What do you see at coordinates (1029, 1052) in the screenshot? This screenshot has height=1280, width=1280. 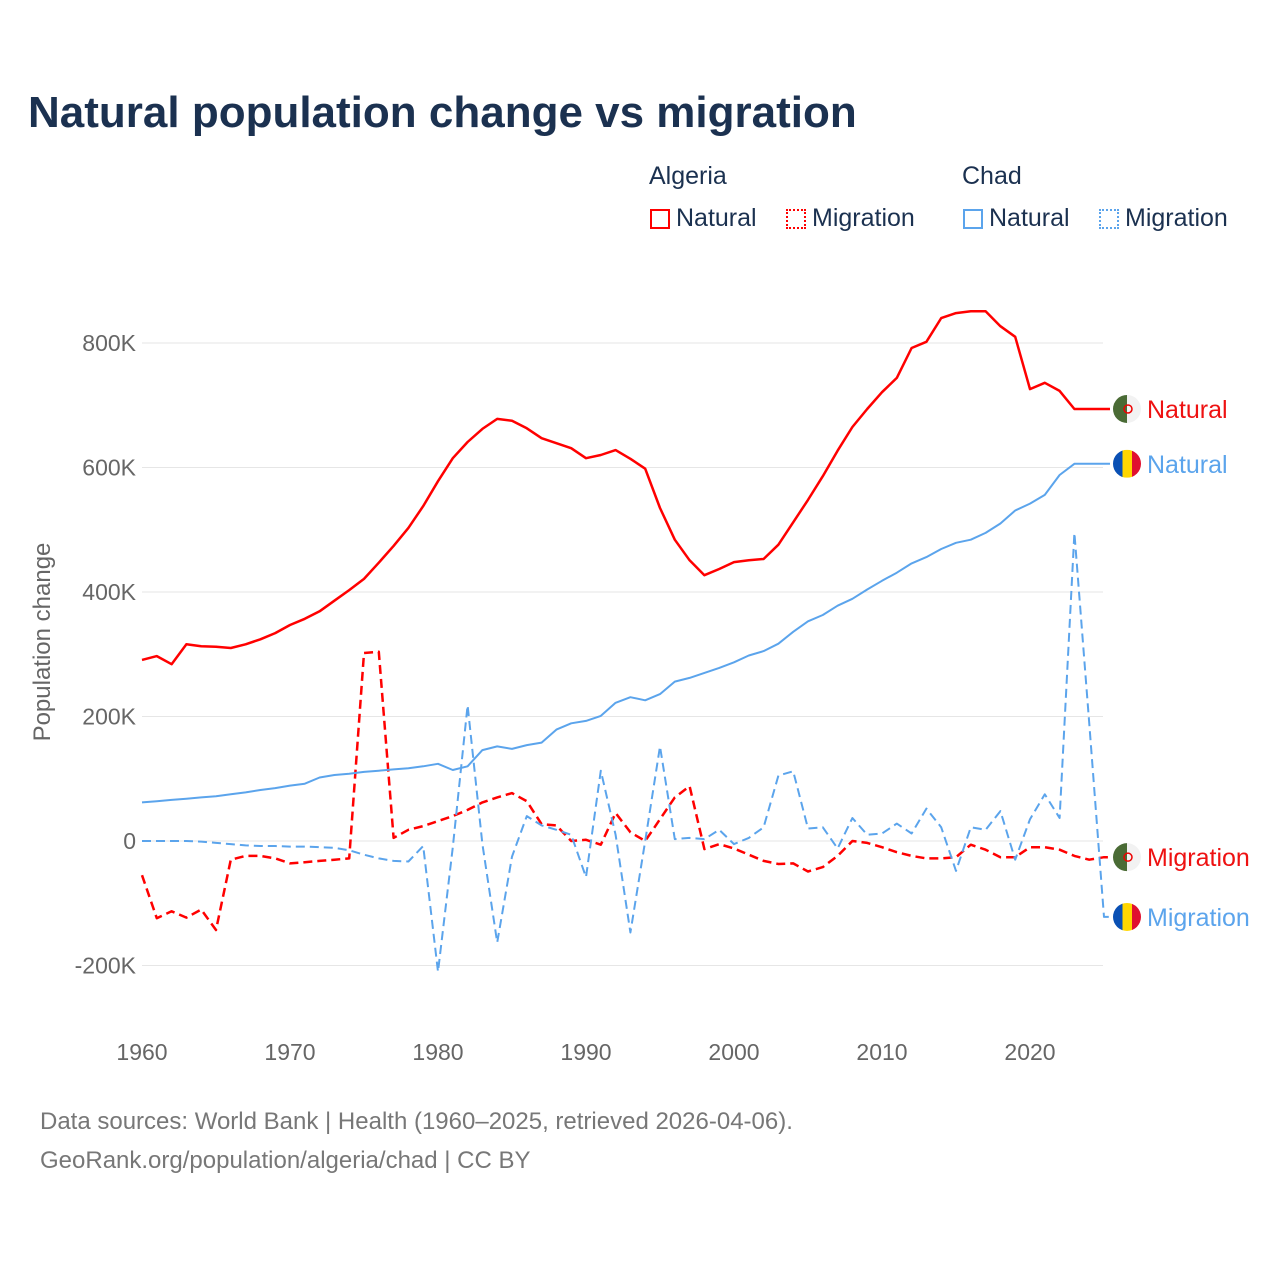 I see `x-tick-label: 2020` at bounding box center [1029, 1052].